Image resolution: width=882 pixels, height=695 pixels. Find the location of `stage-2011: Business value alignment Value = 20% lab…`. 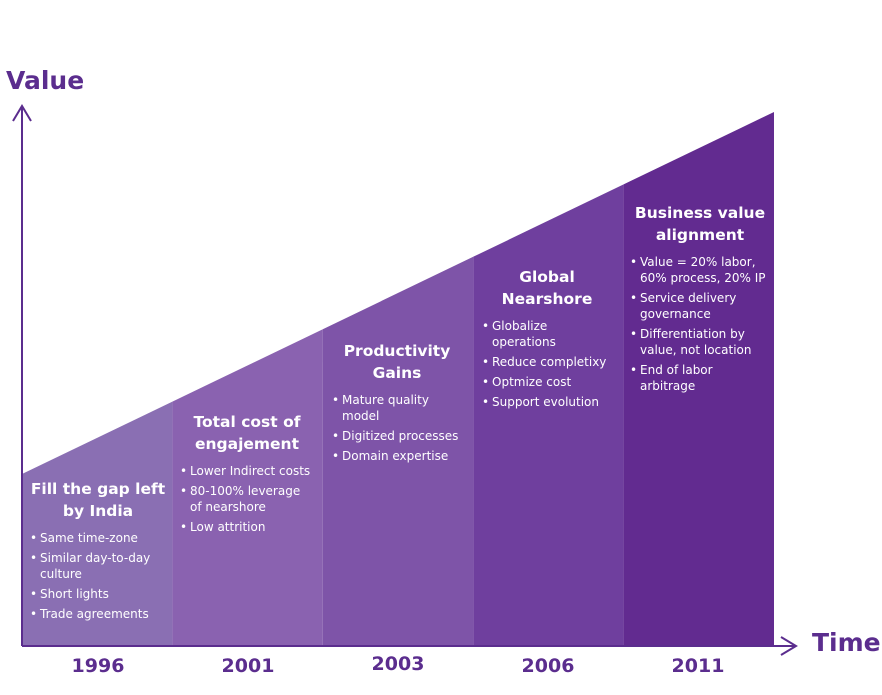

stage-2011: Business value alignment Value = 20% lab… is located at coordinates (700, 300).